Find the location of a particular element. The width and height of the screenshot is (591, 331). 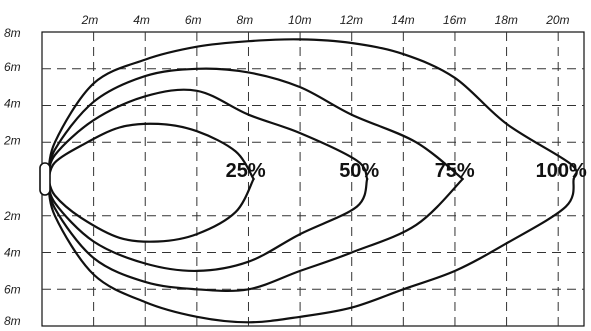

x-tick-label: 18m is located at coordinates (506, 20).